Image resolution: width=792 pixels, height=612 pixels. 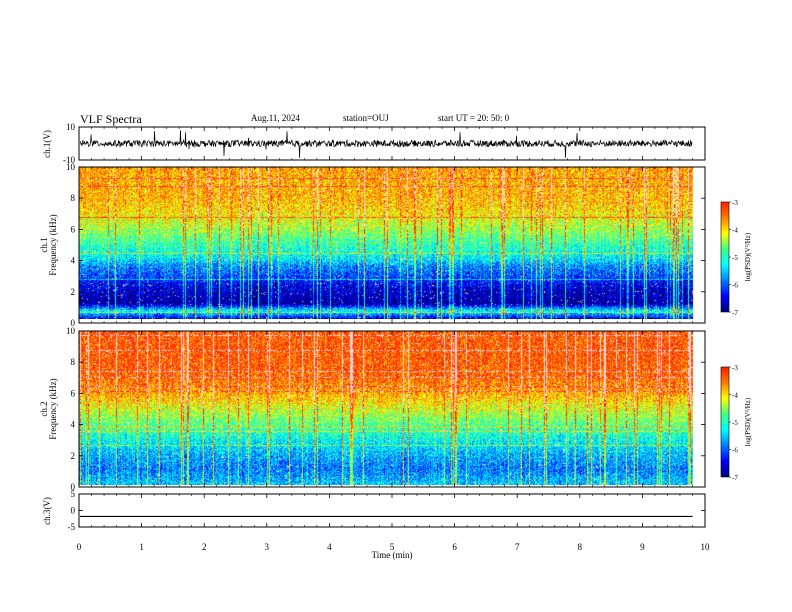 I want to click on ch1-colorbar-tick-label: -4, so click(x=735, y=231).